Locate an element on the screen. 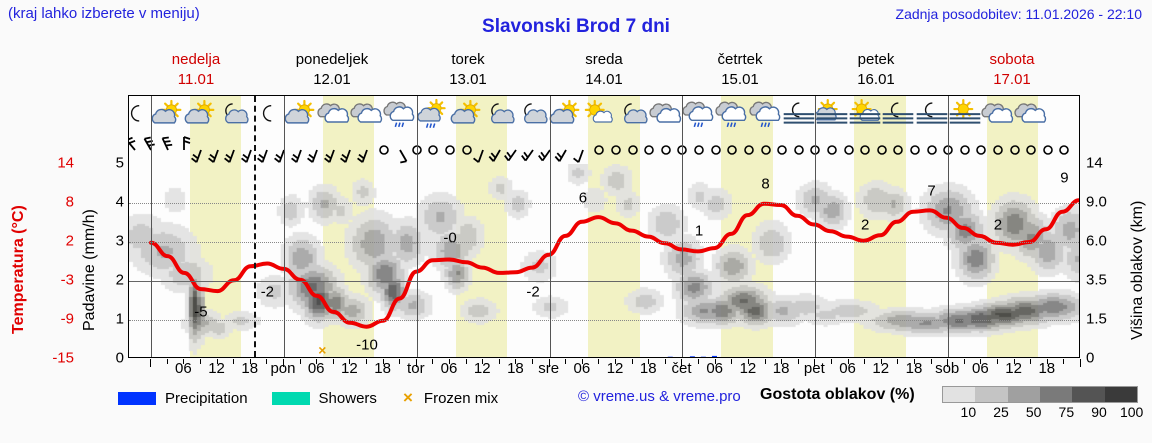  day-name: nedelja is located at coordinates (196, 59).